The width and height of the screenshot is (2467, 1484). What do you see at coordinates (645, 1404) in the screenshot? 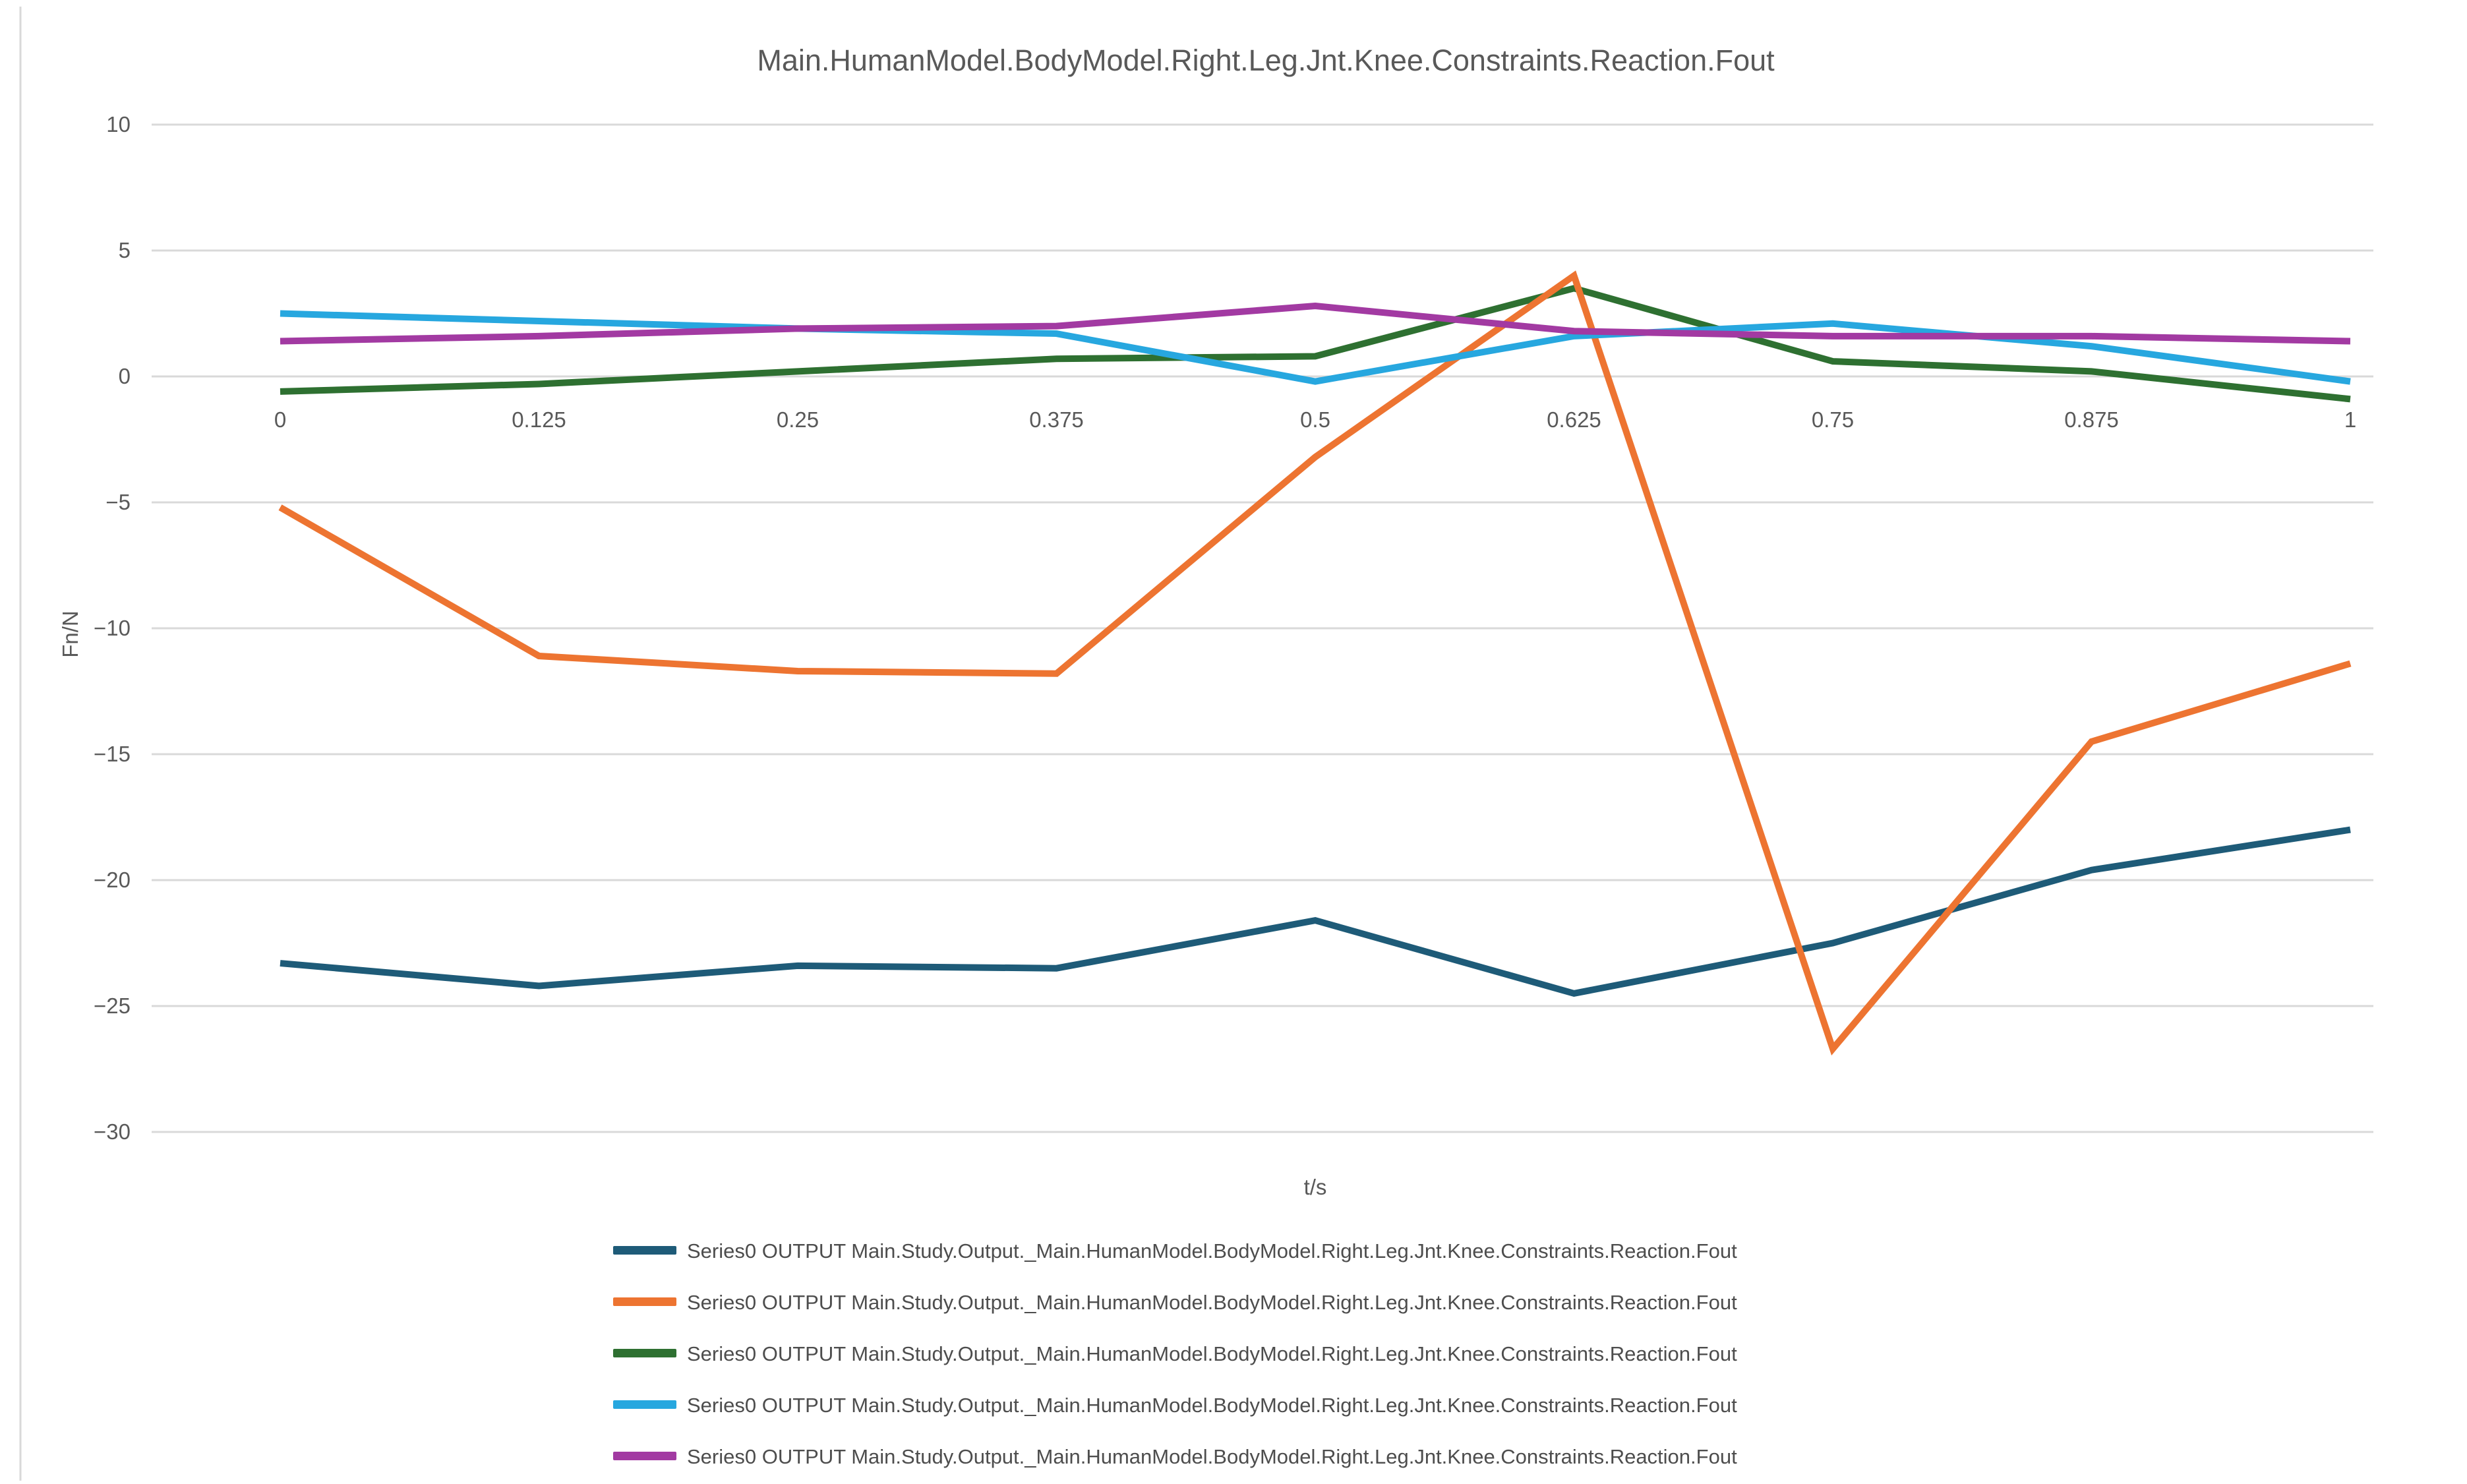
I see `legend-swatch-series3-icon` at bounding box center [645, 1404].